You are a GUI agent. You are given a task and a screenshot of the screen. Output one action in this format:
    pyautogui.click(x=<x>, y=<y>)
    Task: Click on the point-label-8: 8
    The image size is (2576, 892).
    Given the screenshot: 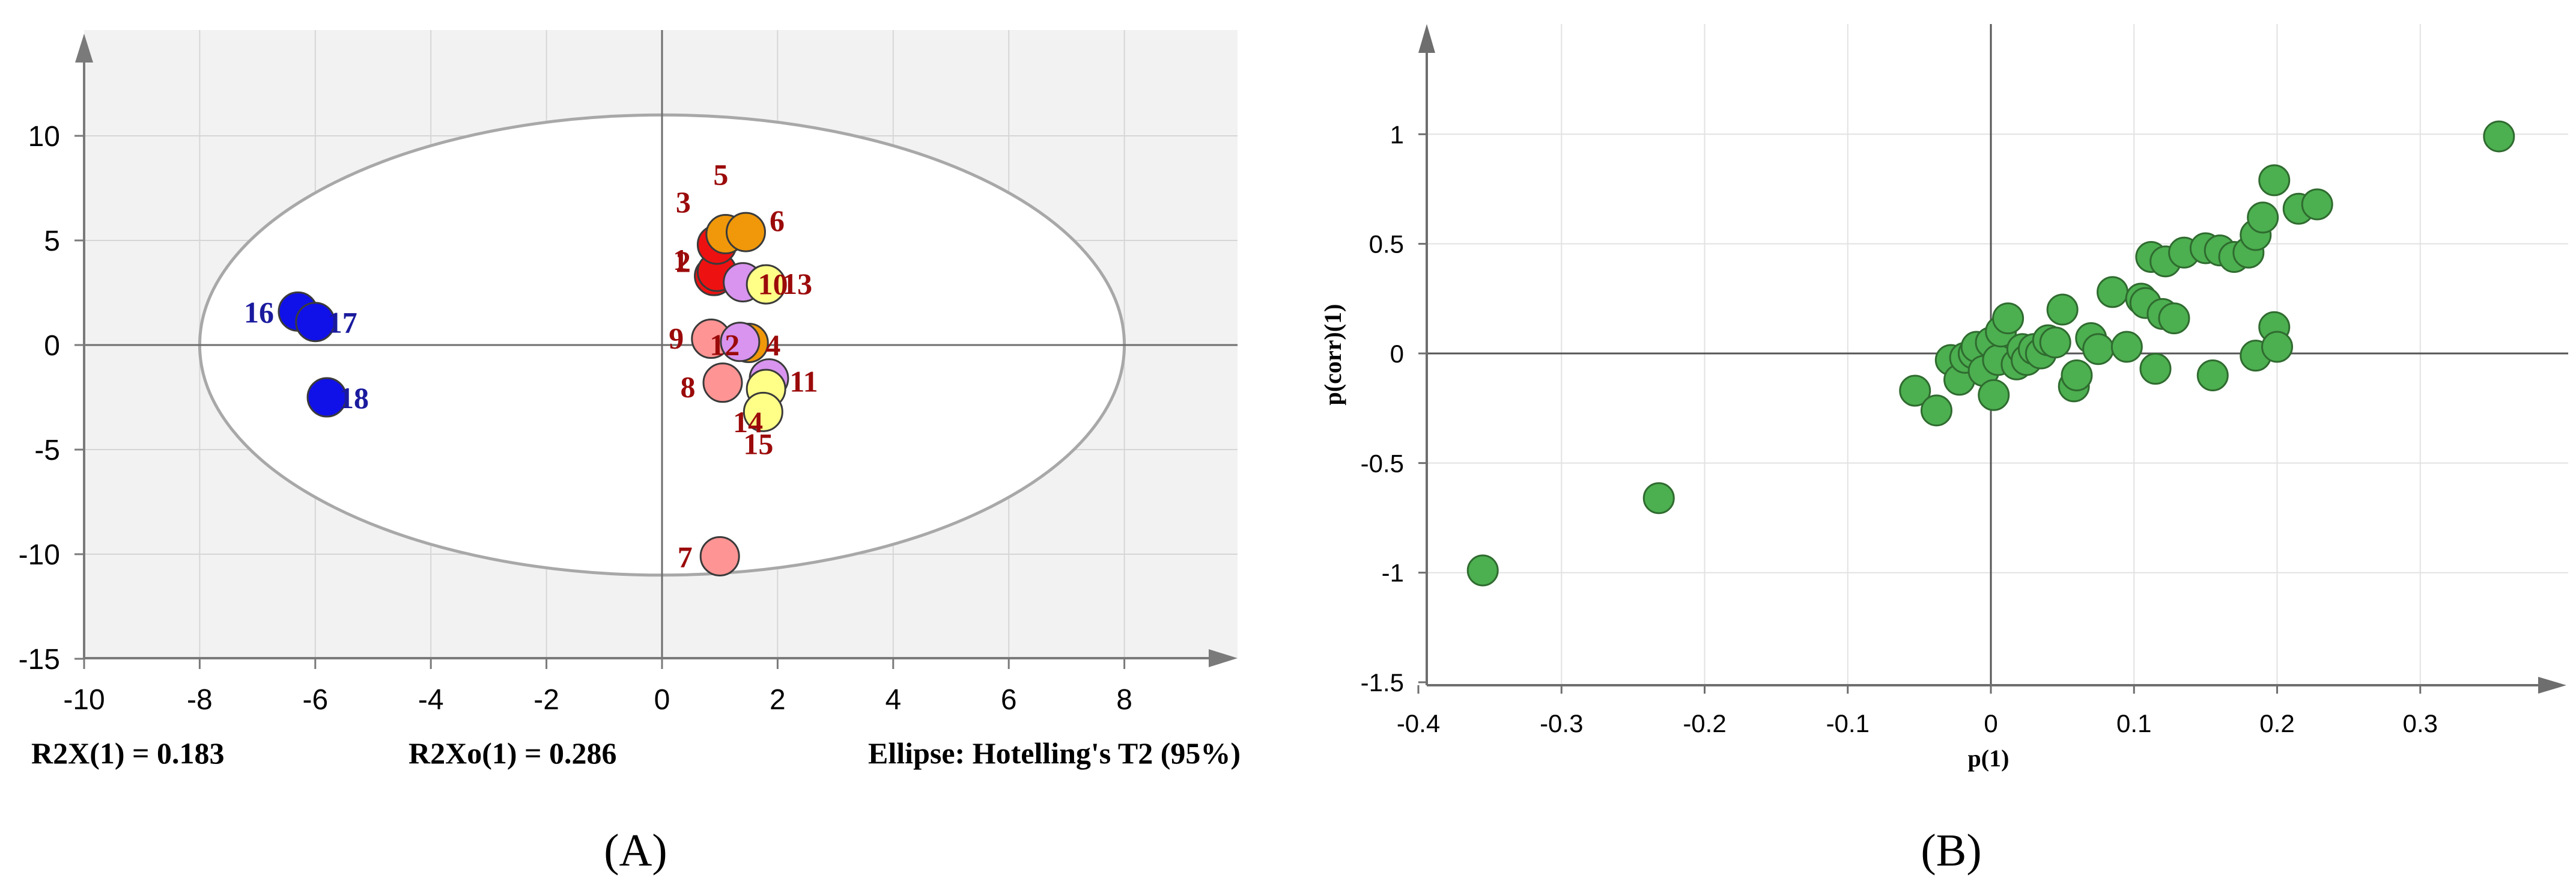 What is the action you would take?
    pyautogui.click(x=688, y=387)
    